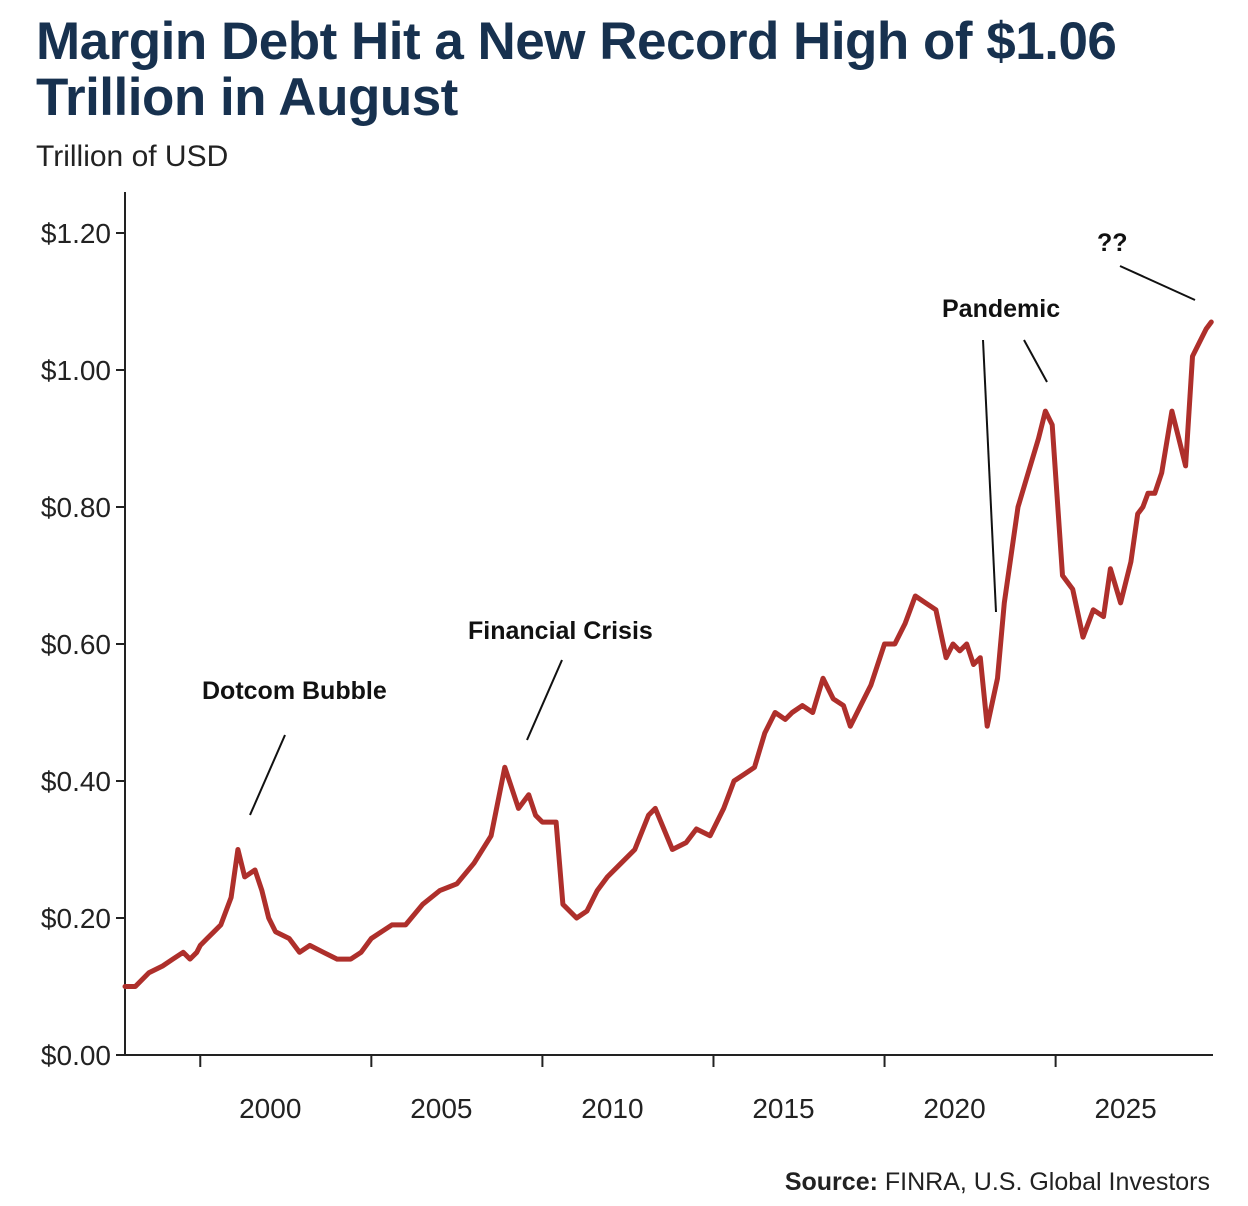 This screenshot has height=1206, width=1248. Describe the element at coordinates (560, 631) in the screenshot. I see `annotation-label: Financial Crisis` at that location.